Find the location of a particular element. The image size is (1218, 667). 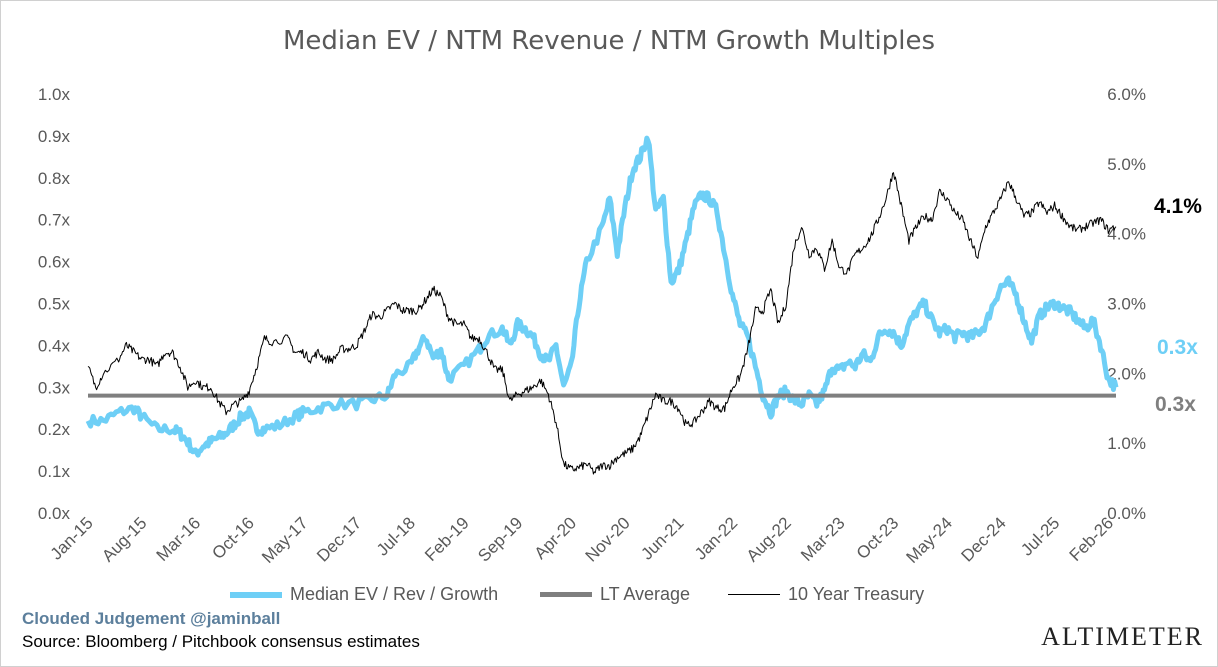

legend-label-median: Median EV / Rev / Growth is located at coordinates (394, 594).